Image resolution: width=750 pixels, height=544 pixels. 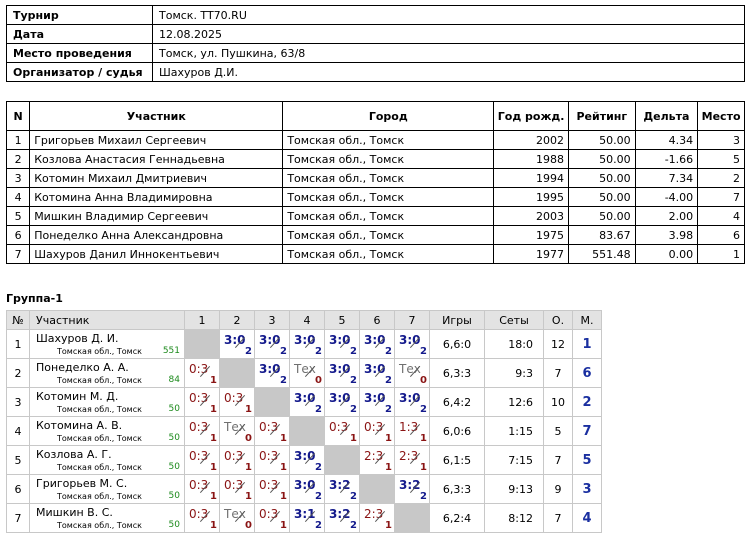 What do you see at coordinates (340, 514) in the screenshot?
I see `match-score-text: 3:2` at bounding box center [340, 514].